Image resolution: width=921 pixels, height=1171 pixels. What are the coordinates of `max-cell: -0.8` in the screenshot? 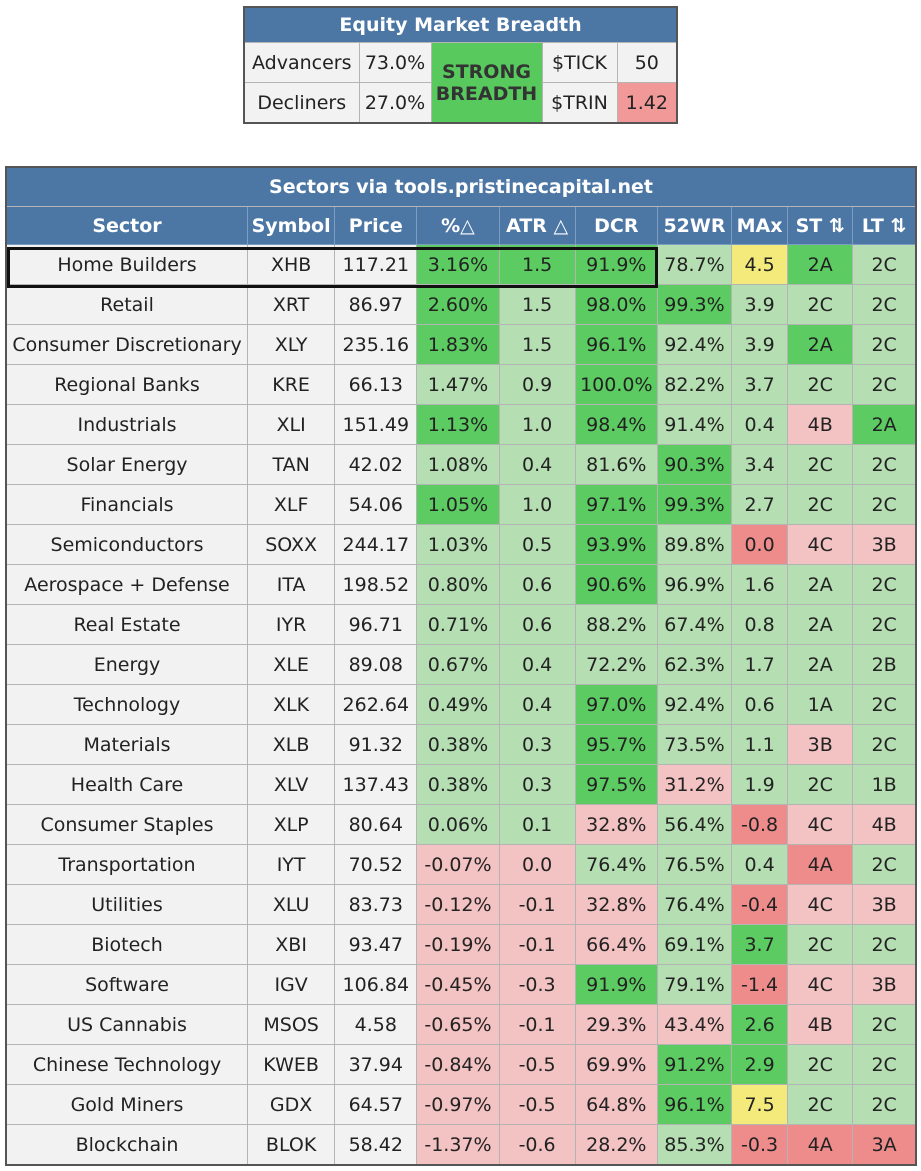 It's located at (760, 824).